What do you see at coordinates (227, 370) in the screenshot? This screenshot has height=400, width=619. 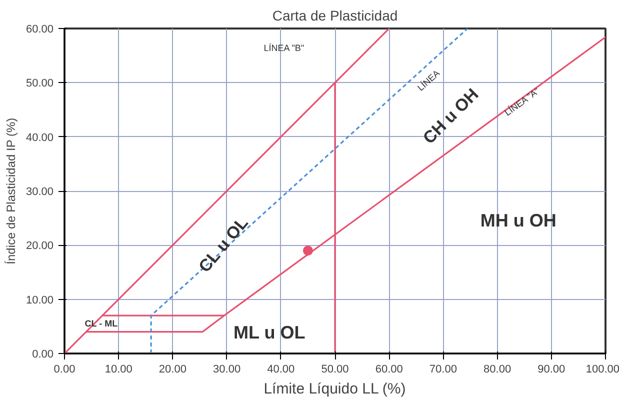 I see `x-tick-label: 30.00` at bounding box center [227, 370].